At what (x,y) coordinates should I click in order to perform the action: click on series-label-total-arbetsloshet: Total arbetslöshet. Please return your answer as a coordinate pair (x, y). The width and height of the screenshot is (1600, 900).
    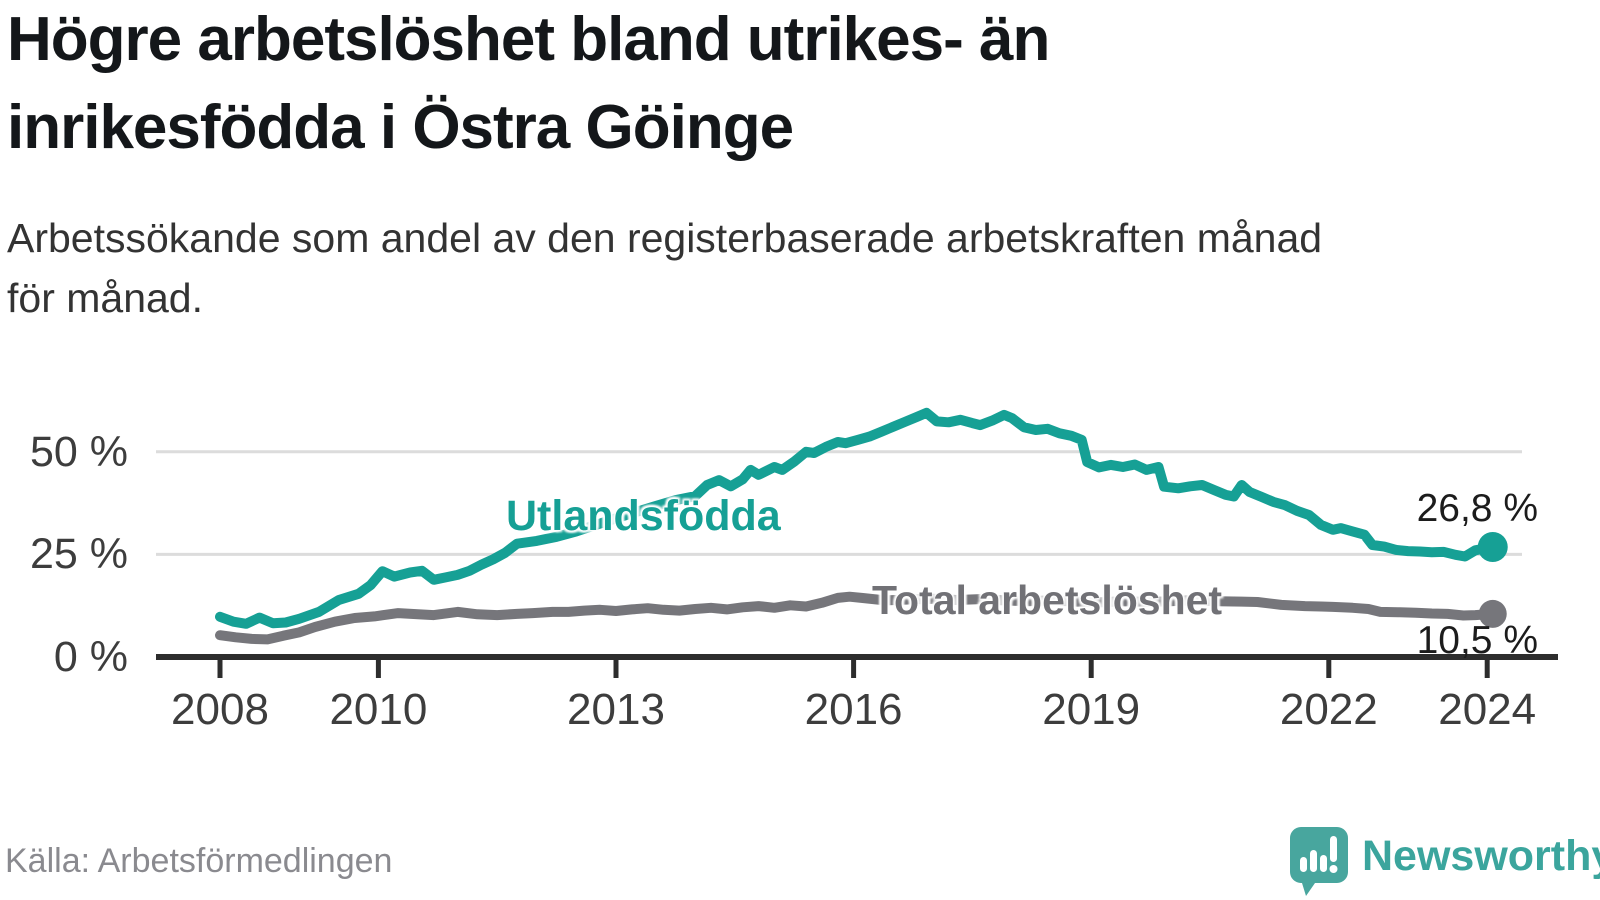
    Looking at the image, I should click on (1047, 600).